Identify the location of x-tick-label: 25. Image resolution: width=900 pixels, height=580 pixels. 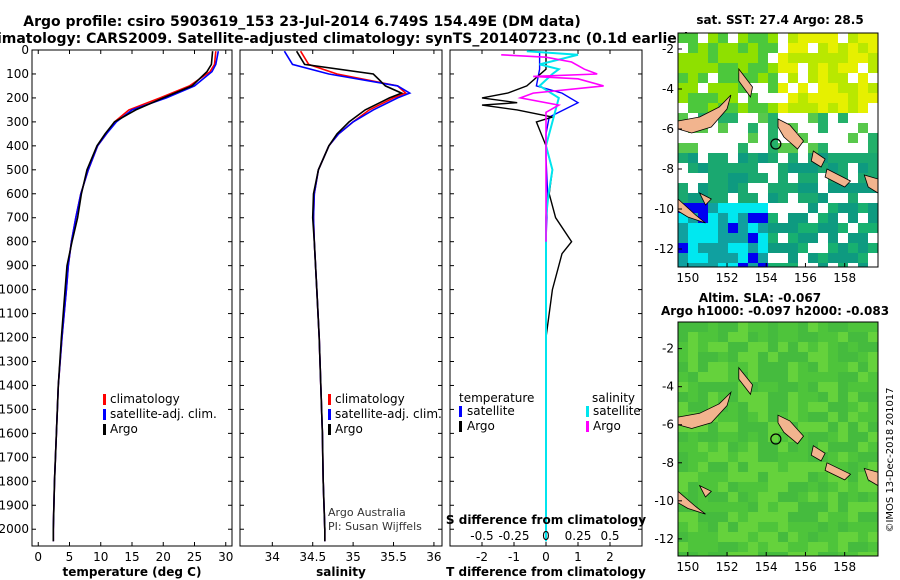
(194, 557).